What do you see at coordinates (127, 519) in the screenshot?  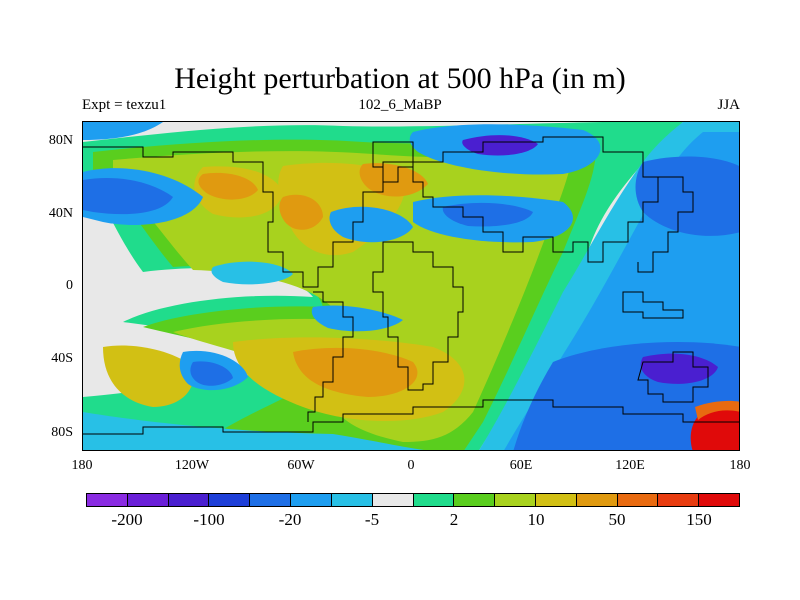 I see `colorbar-label: -200` at bounding box center [127, 519].